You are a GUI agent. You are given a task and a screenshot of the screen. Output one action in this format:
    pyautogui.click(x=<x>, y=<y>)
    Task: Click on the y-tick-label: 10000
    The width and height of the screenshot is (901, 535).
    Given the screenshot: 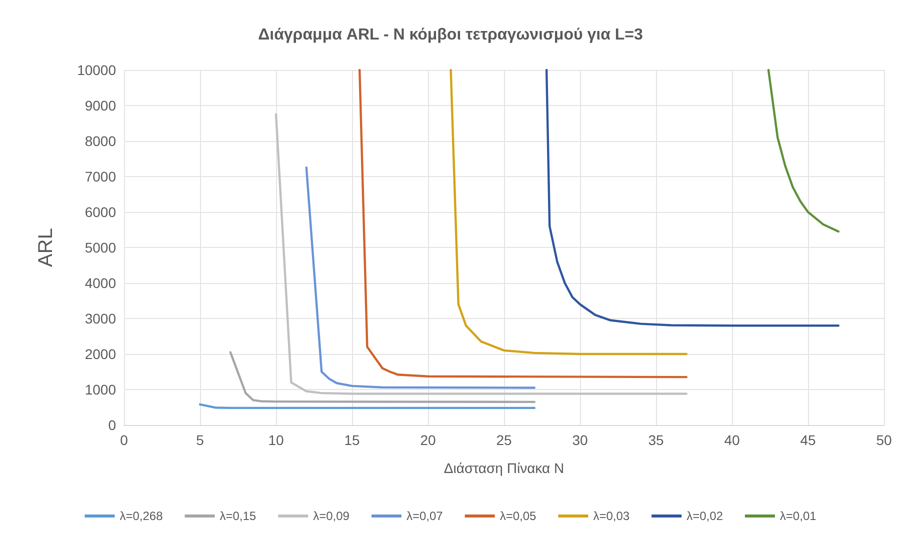 What is the action you would take?
    pyautogui.click(x=96, y=70)
    